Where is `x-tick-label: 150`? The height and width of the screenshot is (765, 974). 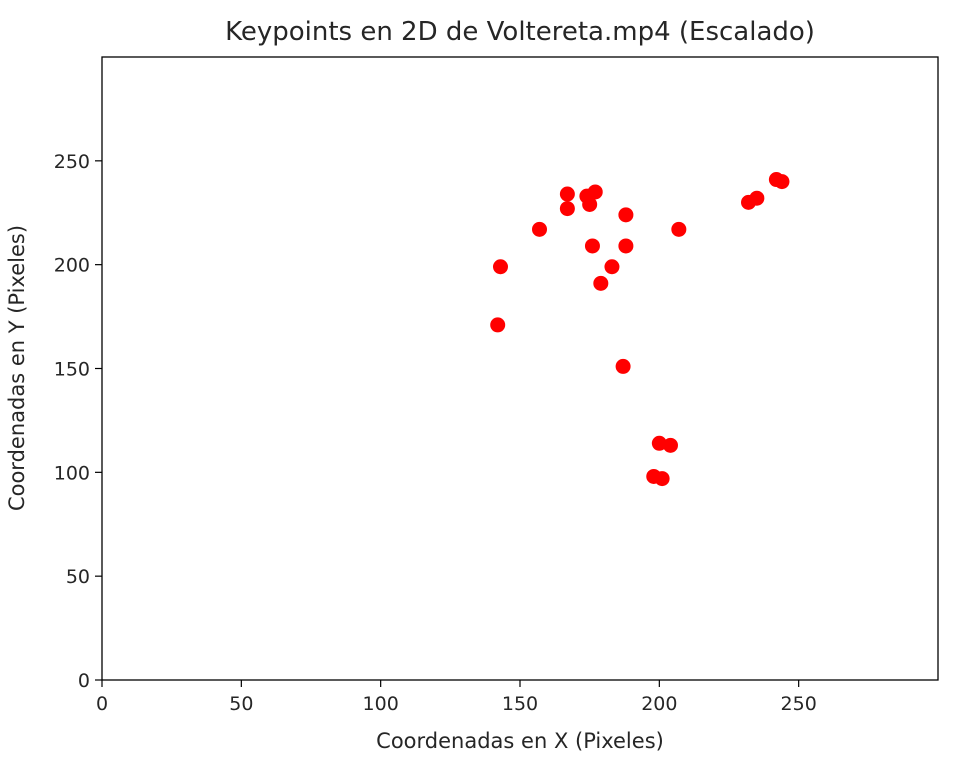 x-tick-label: 150 is located at coordinates (520, 704).